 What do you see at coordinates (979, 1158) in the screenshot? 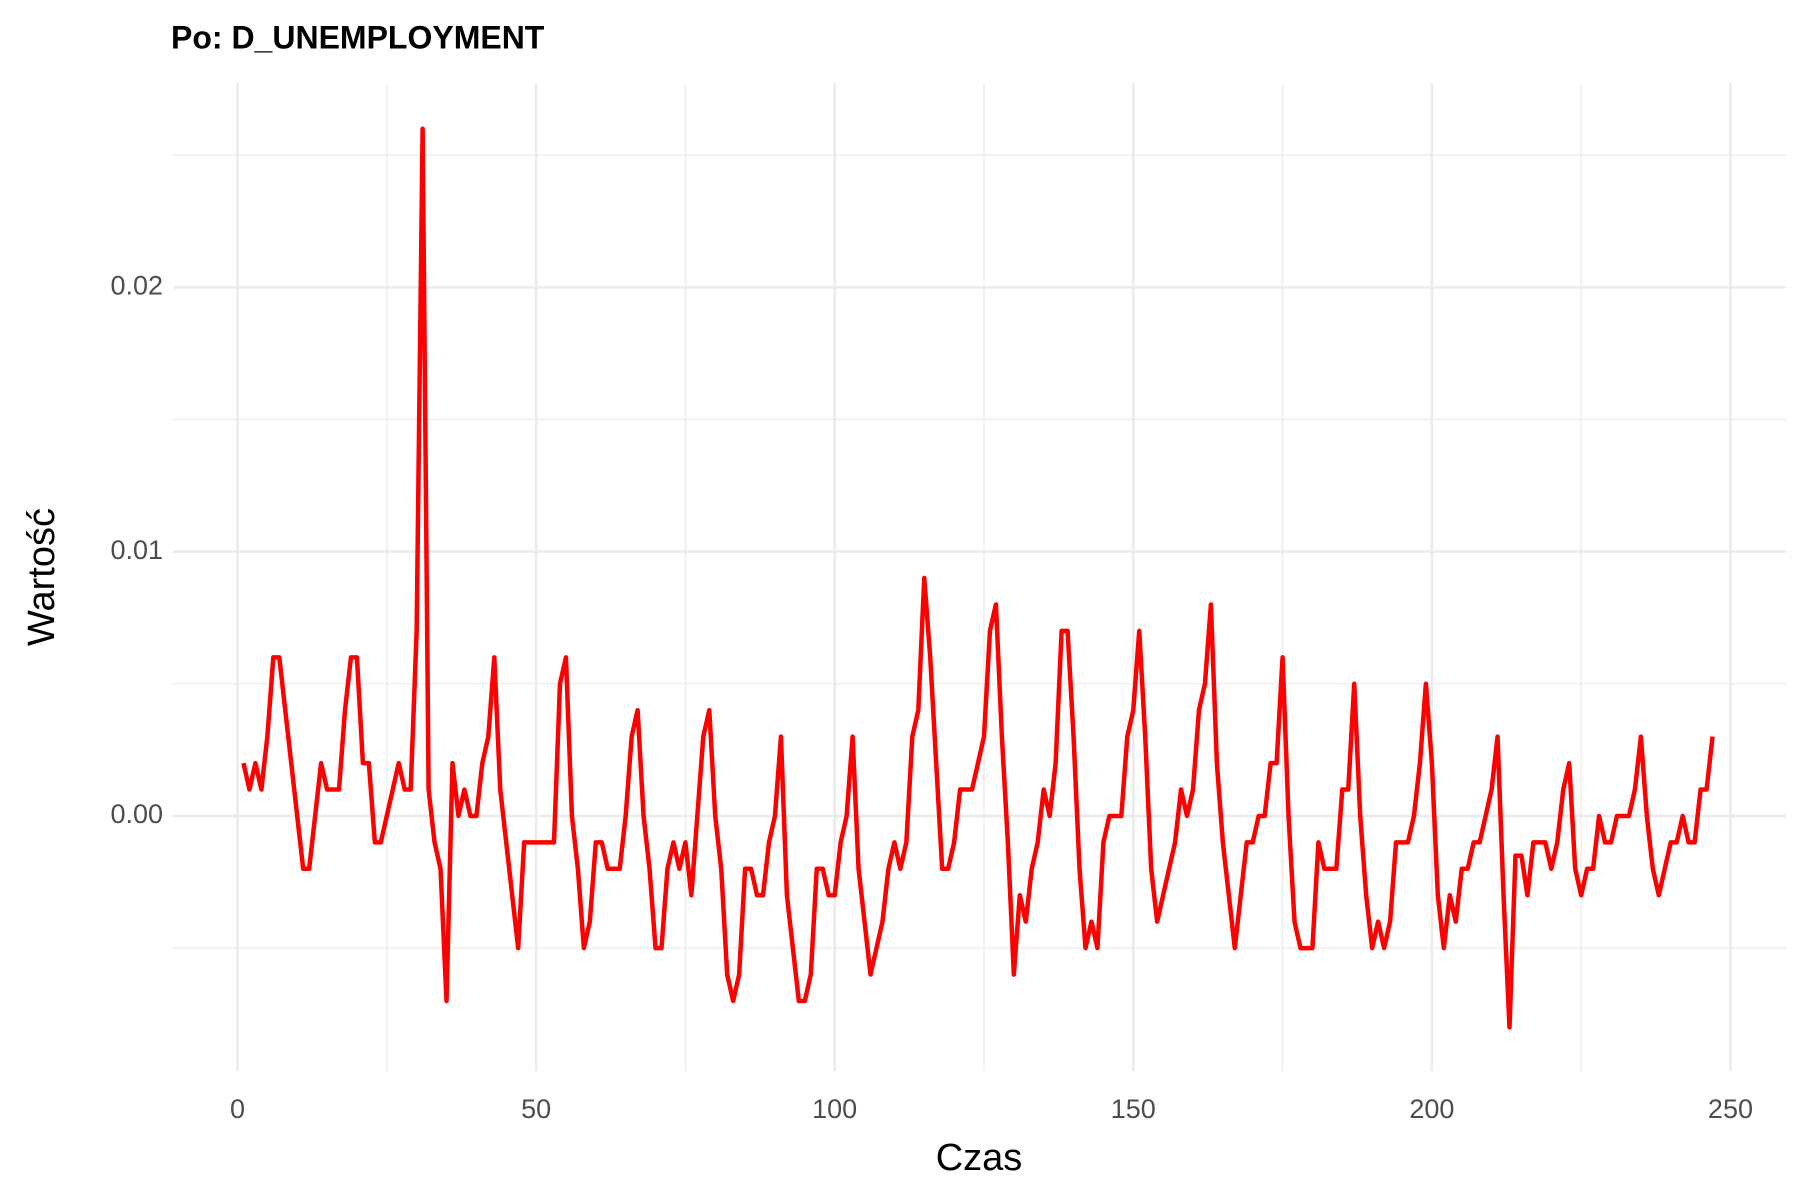
I see `x-axis-title: Czas` at bounding box center [979, 1158].